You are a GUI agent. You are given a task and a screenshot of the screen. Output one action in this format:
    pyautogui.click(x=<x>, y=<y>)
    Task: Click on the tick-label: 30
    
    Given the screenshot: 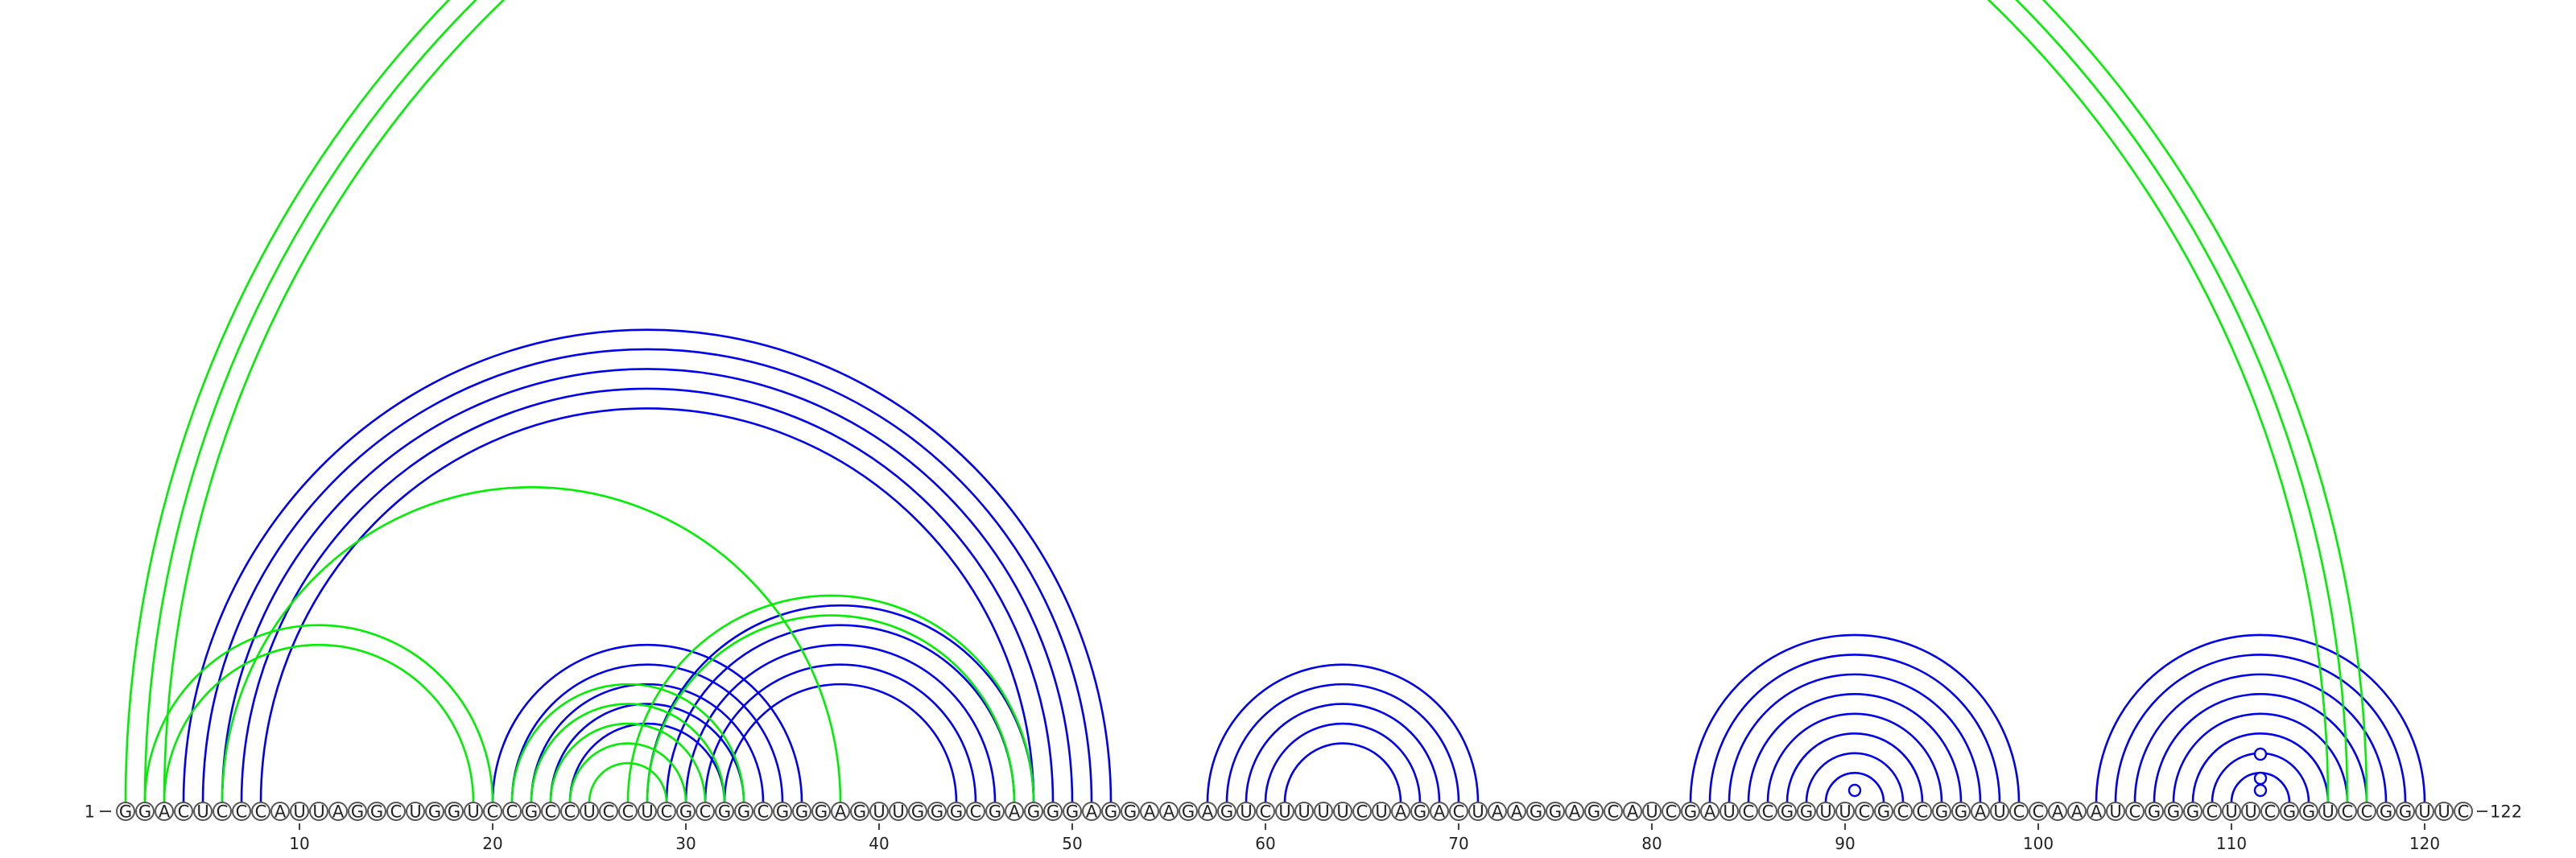 What is the action you would take?
    pyautogui.click(x=685, y=844)
    